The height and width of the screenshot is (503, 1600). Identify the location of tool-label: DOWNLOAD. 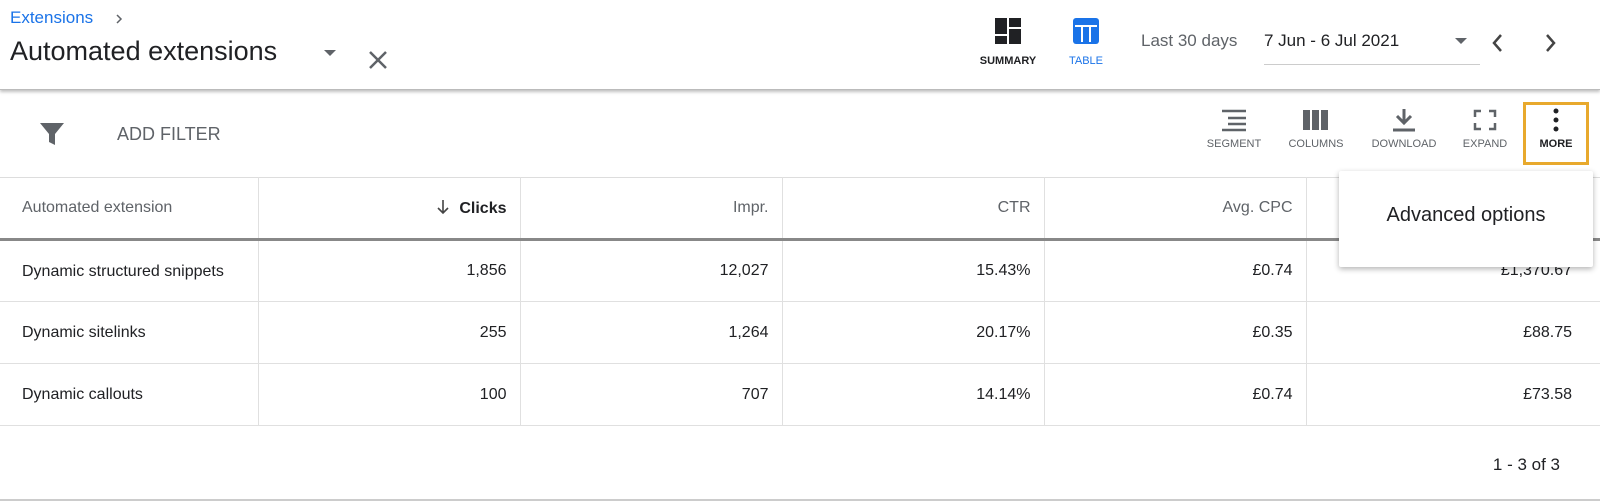
(1404, 144).